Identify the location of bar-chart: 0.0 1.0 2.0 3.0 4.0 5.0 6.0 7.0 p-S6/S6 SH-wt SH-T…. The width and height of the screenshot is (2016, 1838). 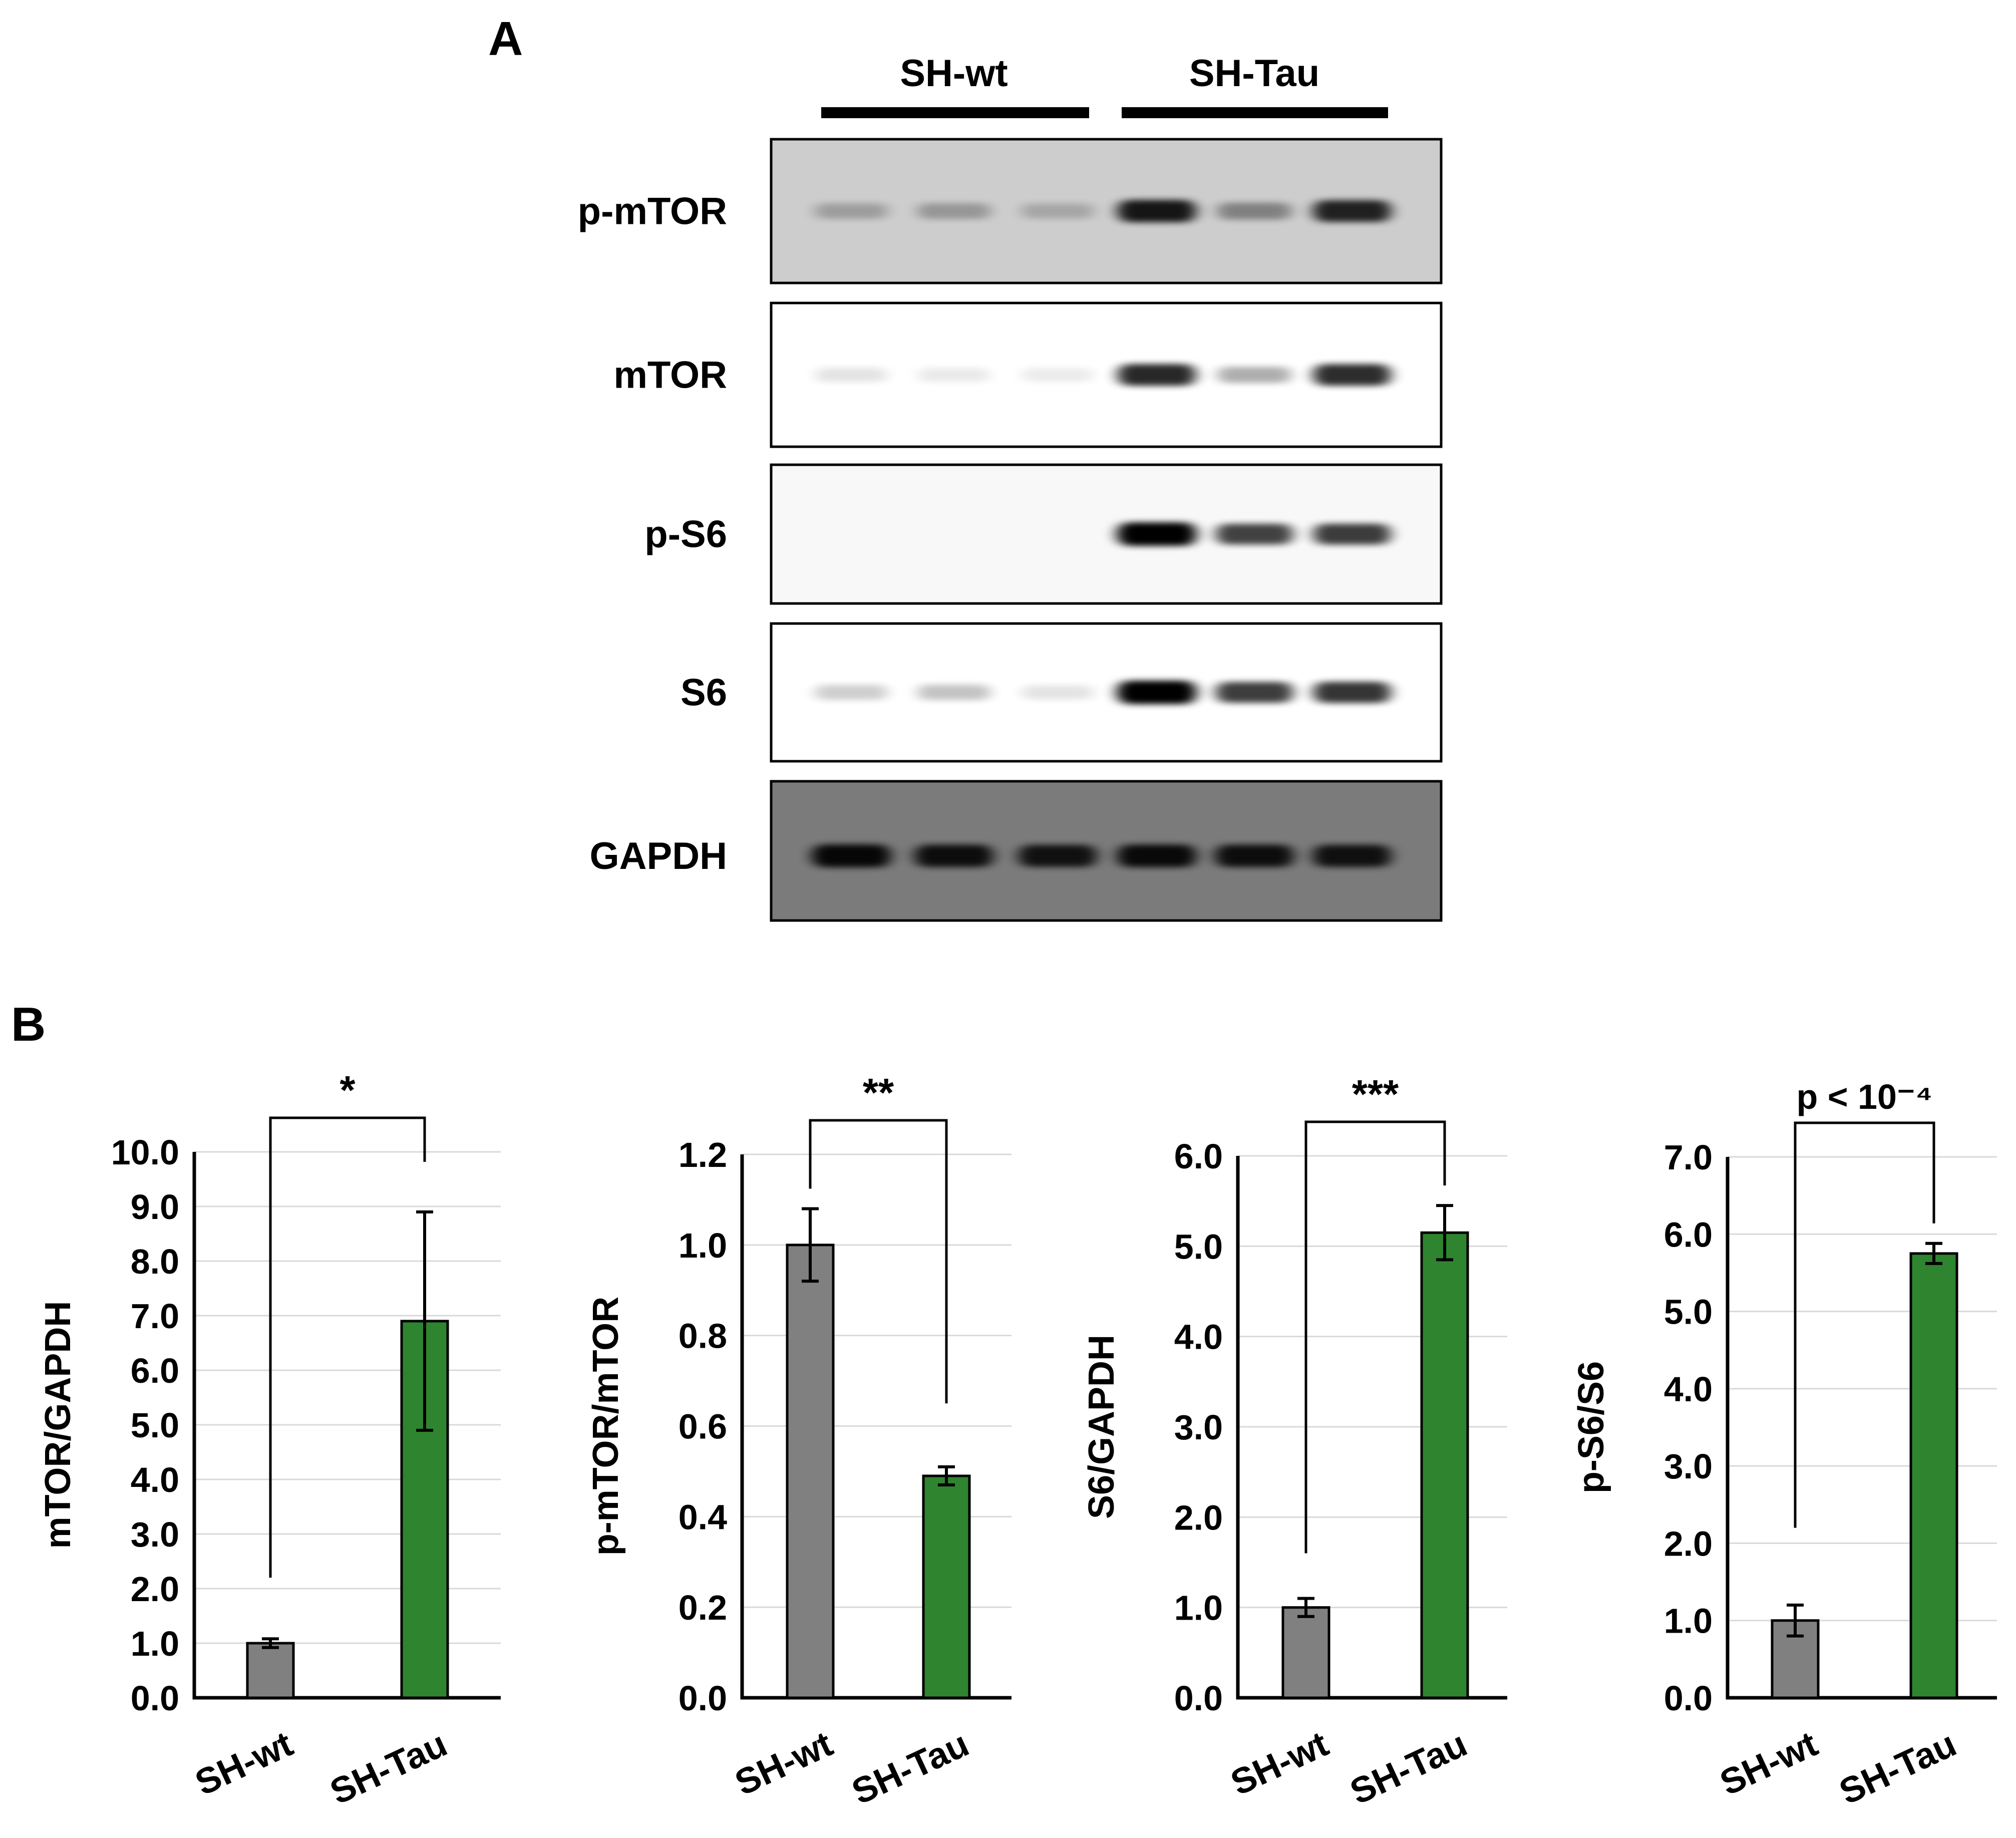
(1784, 1444).